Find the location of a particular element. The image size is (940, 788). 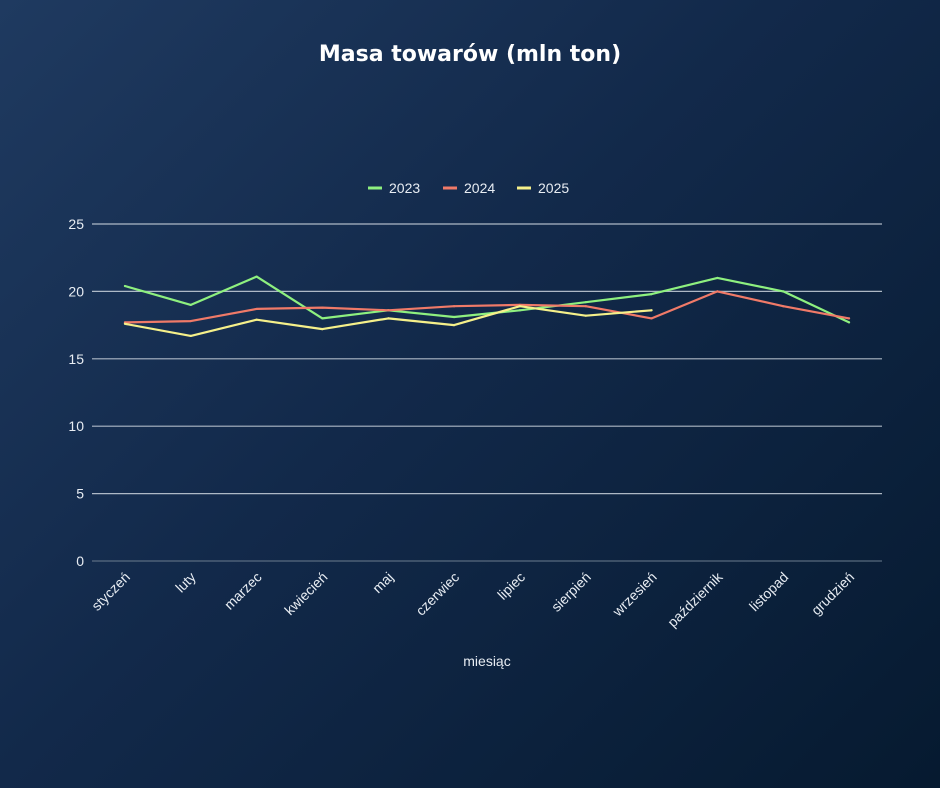

legend: 2023 2024 2025 is located at coordinates (468, 188).